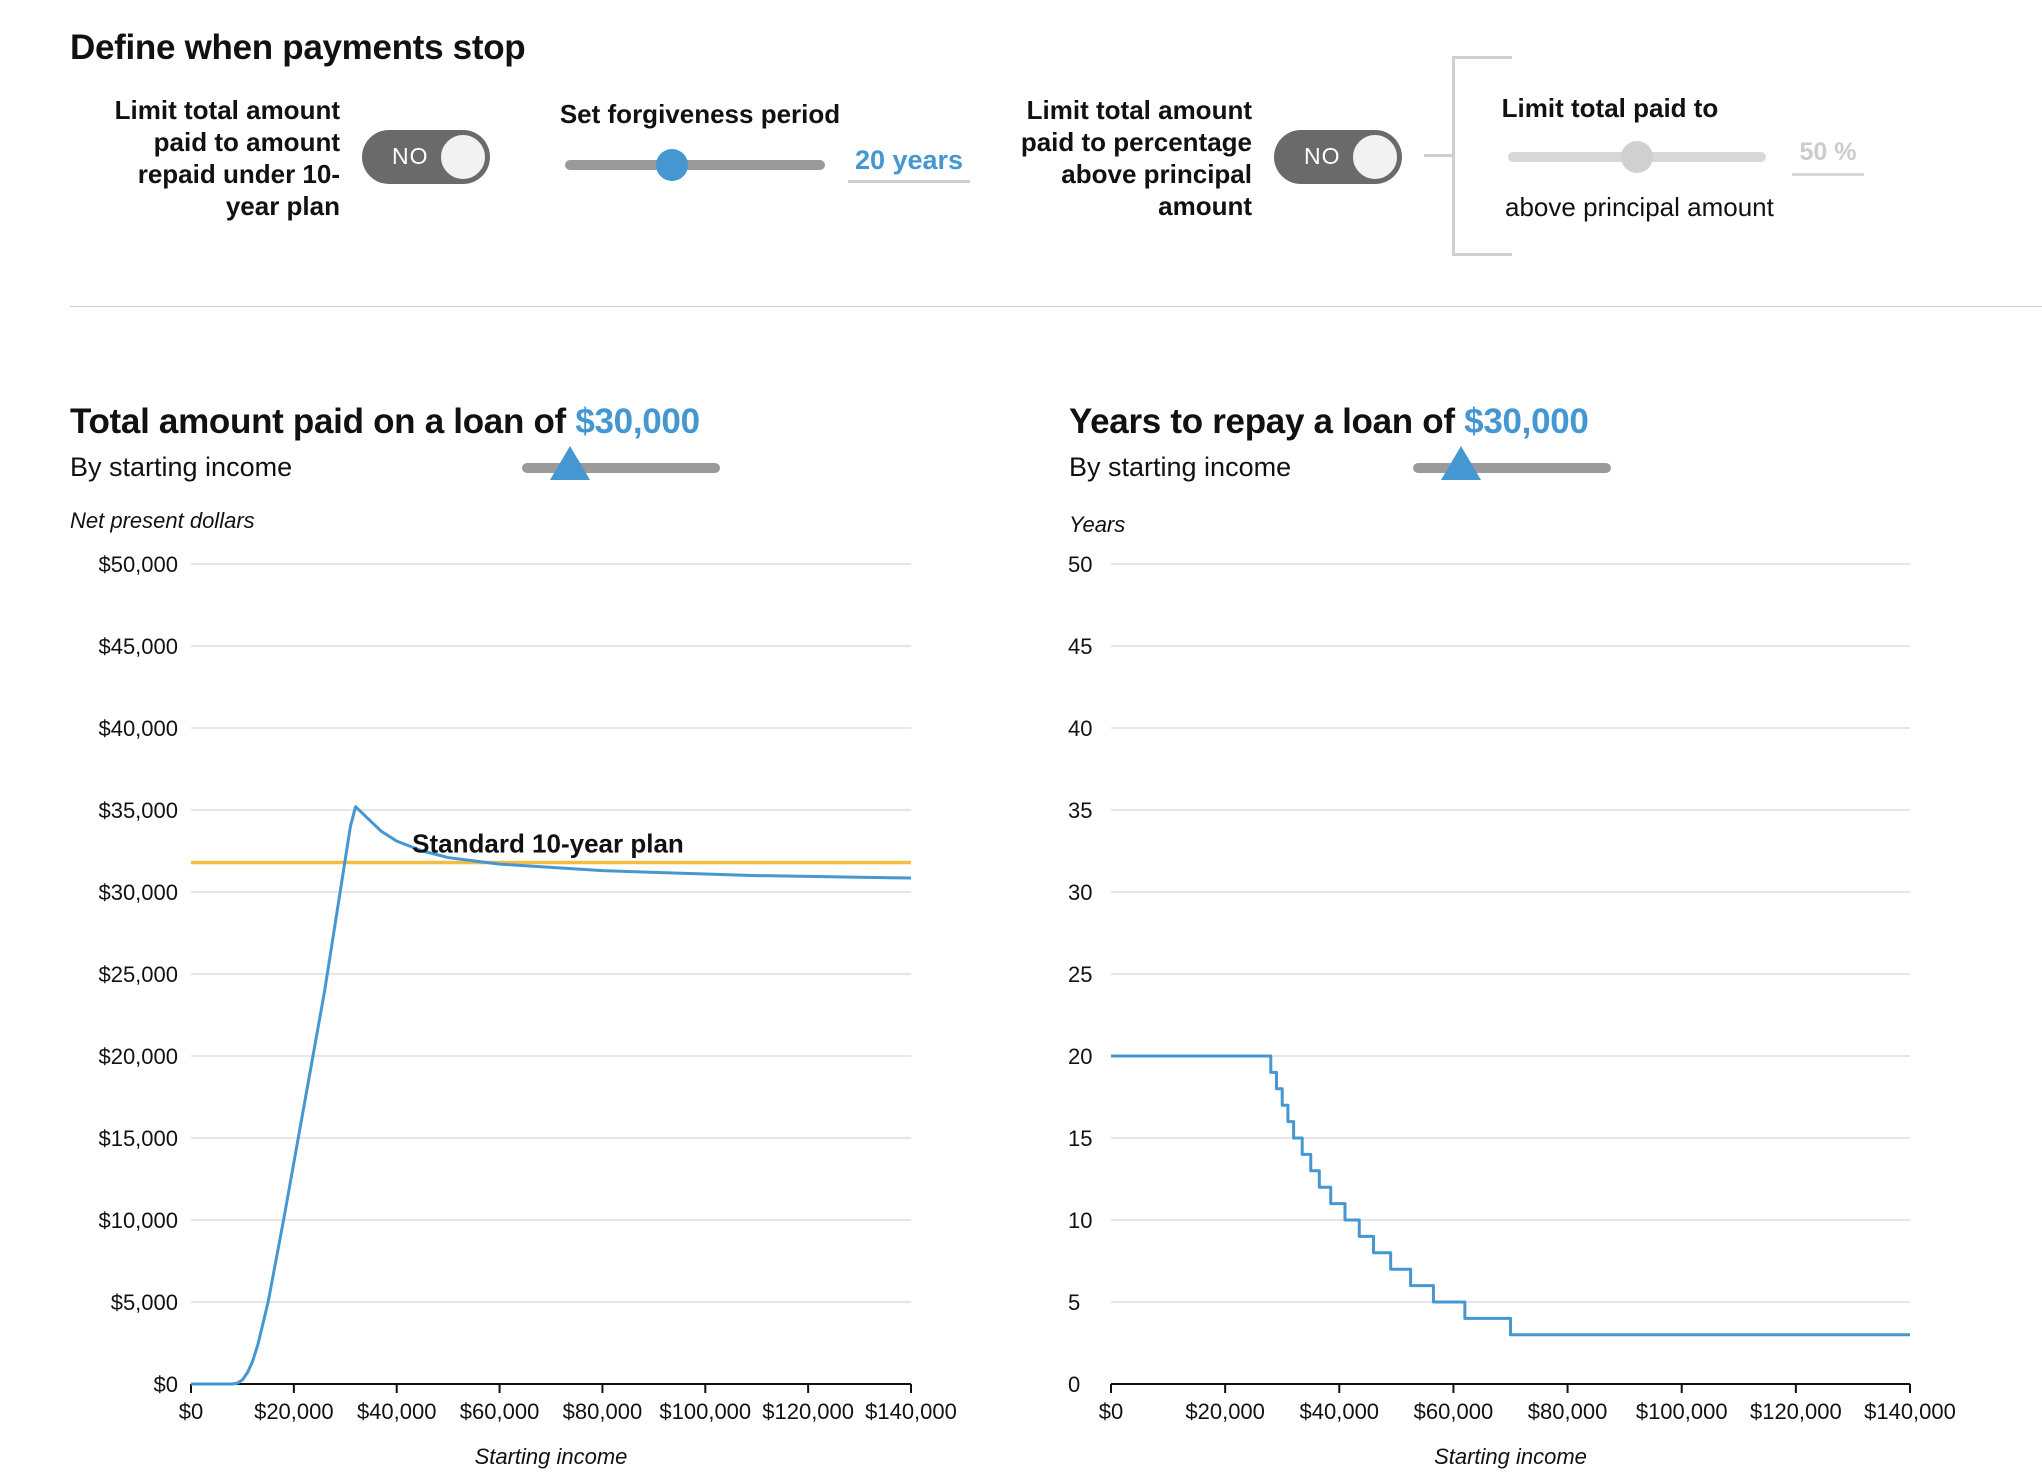 This screenshot has width=2042, height=1482. Describe the element at coordinates (1080, 1138) in the screenshot. I see `y-tick-label: 15` at that location.